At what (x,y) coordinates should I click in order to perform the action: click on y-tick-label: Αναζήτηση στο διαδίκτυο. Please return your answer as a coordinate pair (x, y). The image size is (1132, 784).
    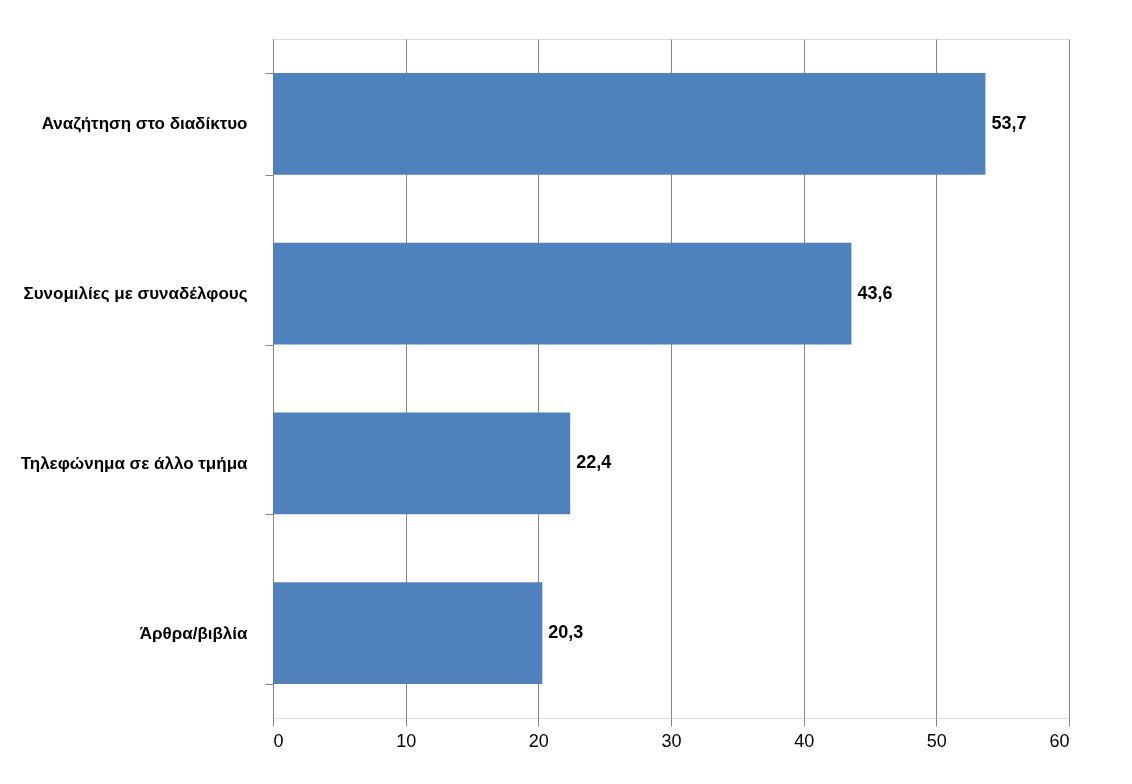
    Looking at the image, I should click on (144, 124).